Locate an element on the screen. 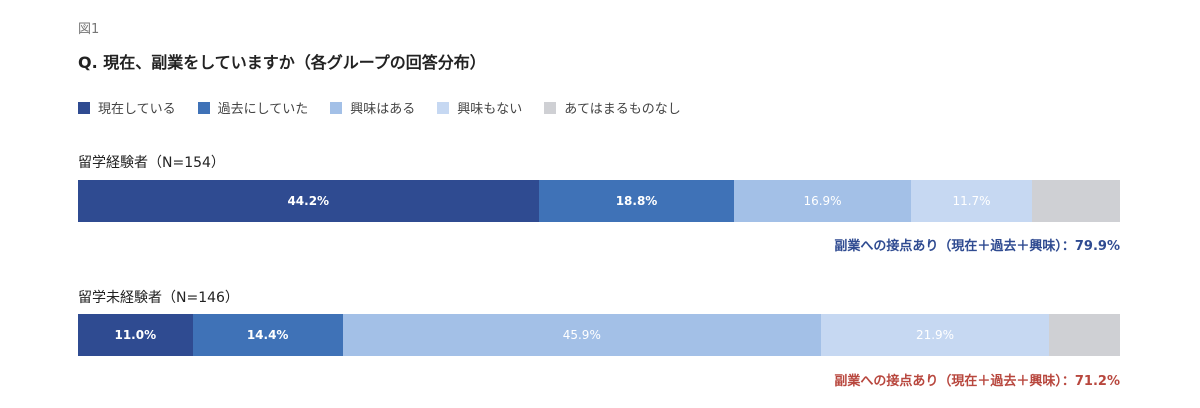 Image resolution: width=1200 pixels, height=408 pixels. chart-title: Q. 現在、副業をしていますか（各グループの回答分布） is located at coordinates (282, 62).